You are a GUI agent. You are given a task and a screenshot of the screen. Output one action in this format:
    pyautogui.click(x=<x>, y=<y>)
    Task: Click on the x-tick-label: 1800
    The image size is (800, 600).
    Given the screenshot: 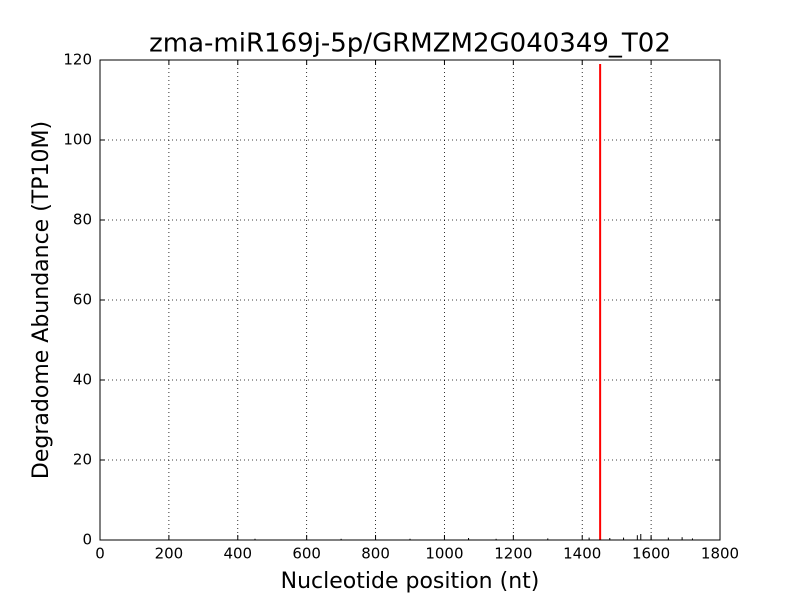 What is the action you would take?
    pyautogui.click(x=720, y=554)
    